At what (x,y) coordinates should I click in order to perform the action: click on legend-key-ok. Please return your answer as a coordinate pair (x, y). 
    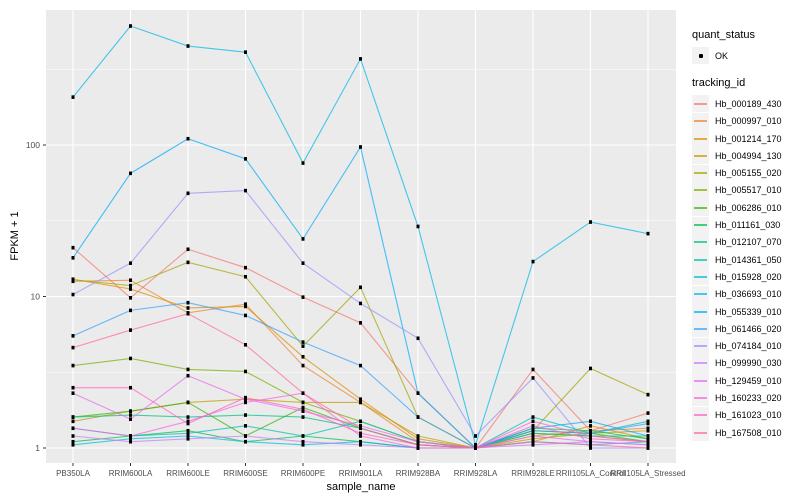
    Looking at the image, I should click on (700, 56).